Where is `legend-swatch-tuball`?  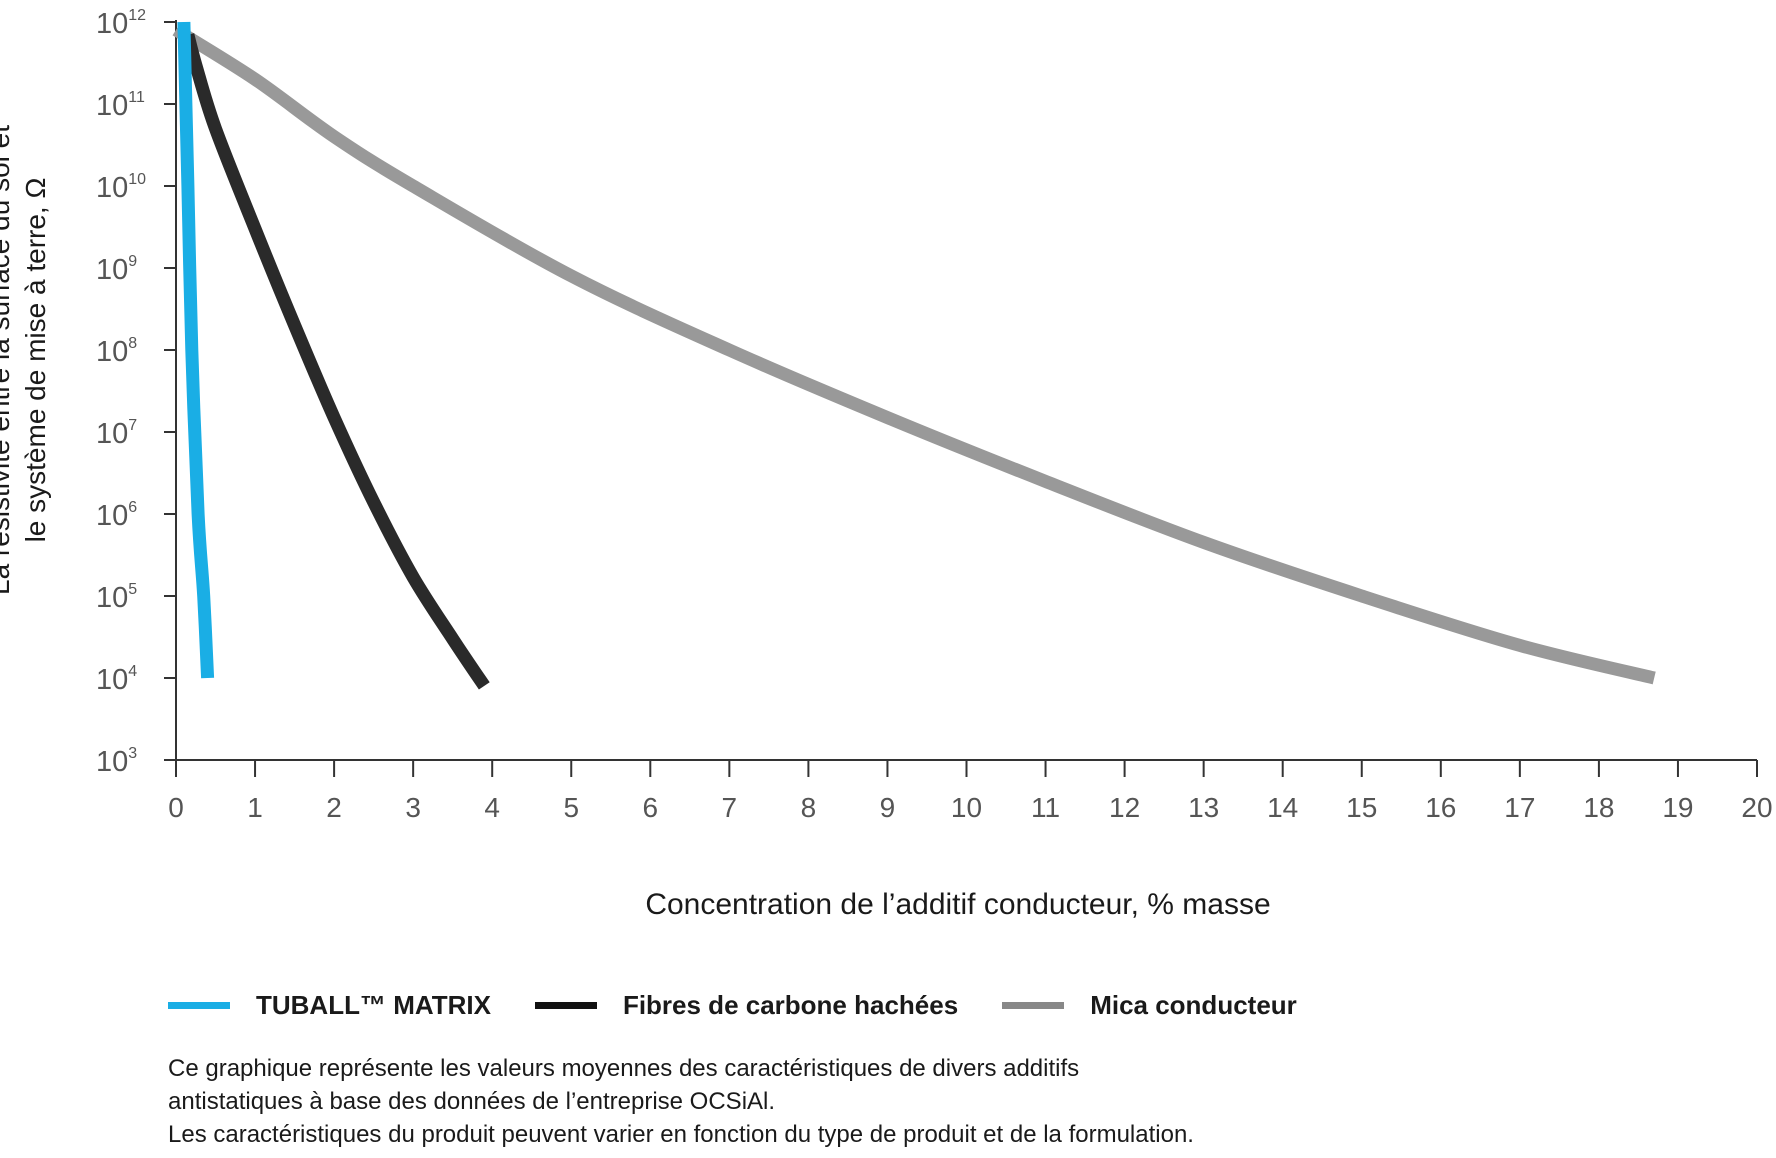
legend-swatch-tuball is located at coordinates (199, 1005).